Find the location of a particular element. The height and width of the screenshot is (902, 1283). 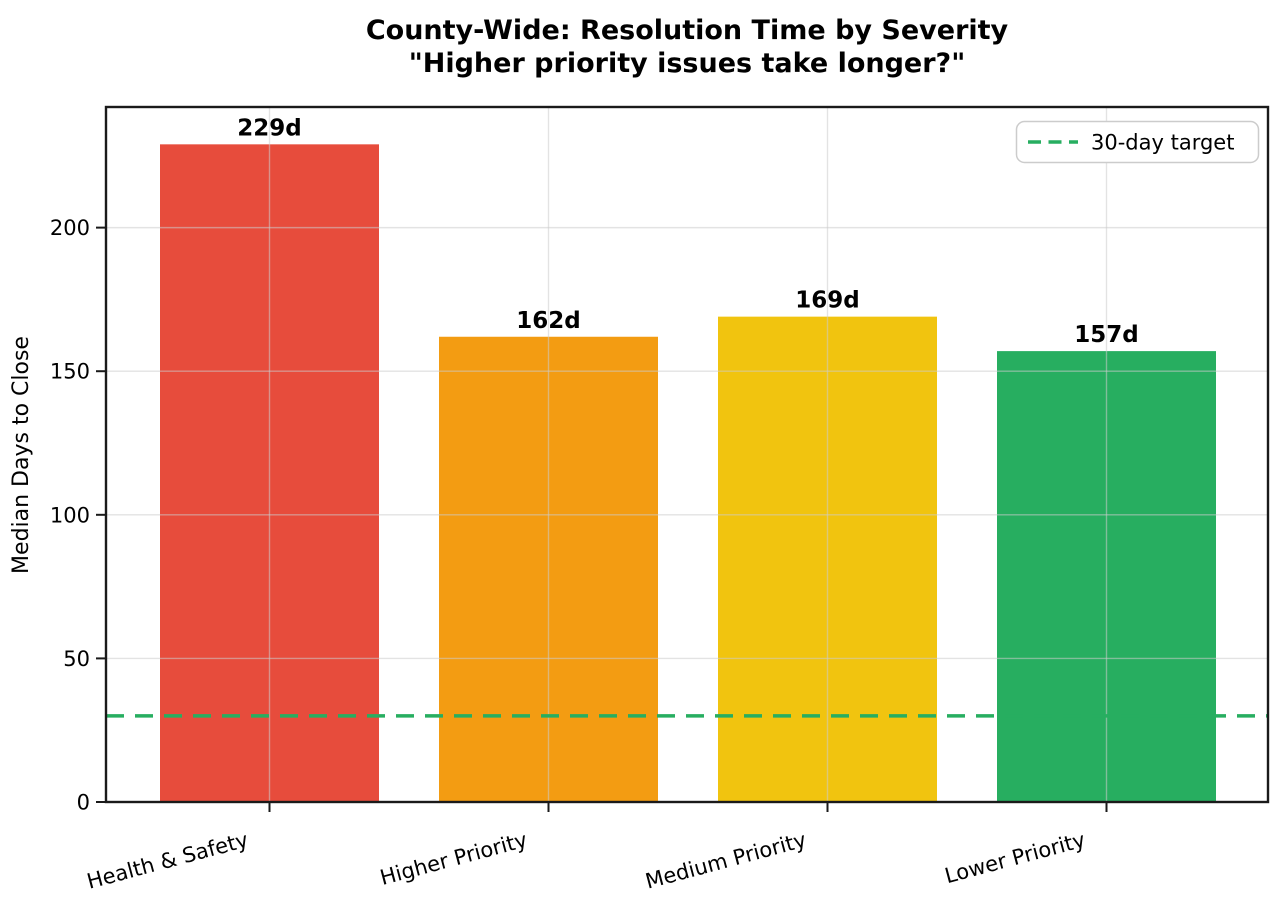

y-tick-label: 0 is located at coordinates (83, 803).